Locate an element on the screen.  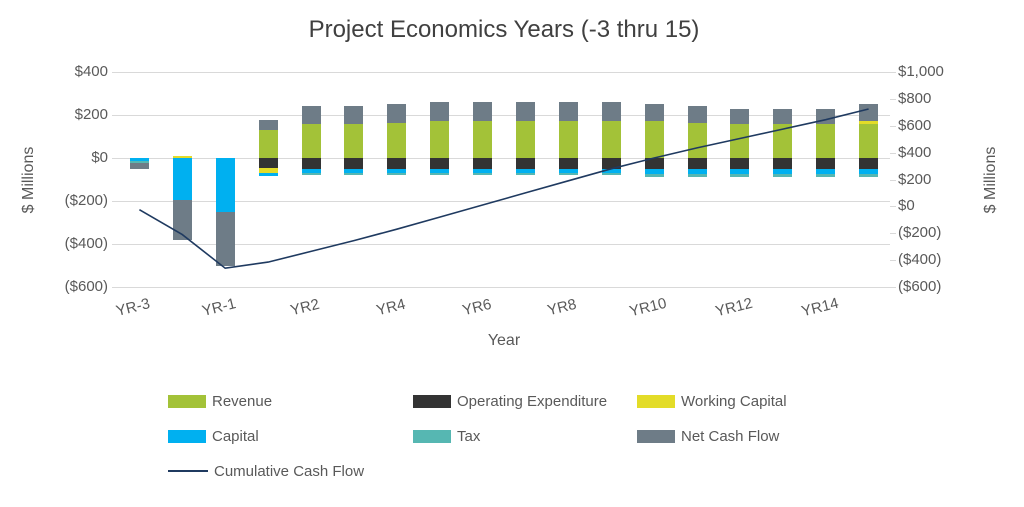
right-axis-tick-label: $0 is located at coordinates (906, 206).